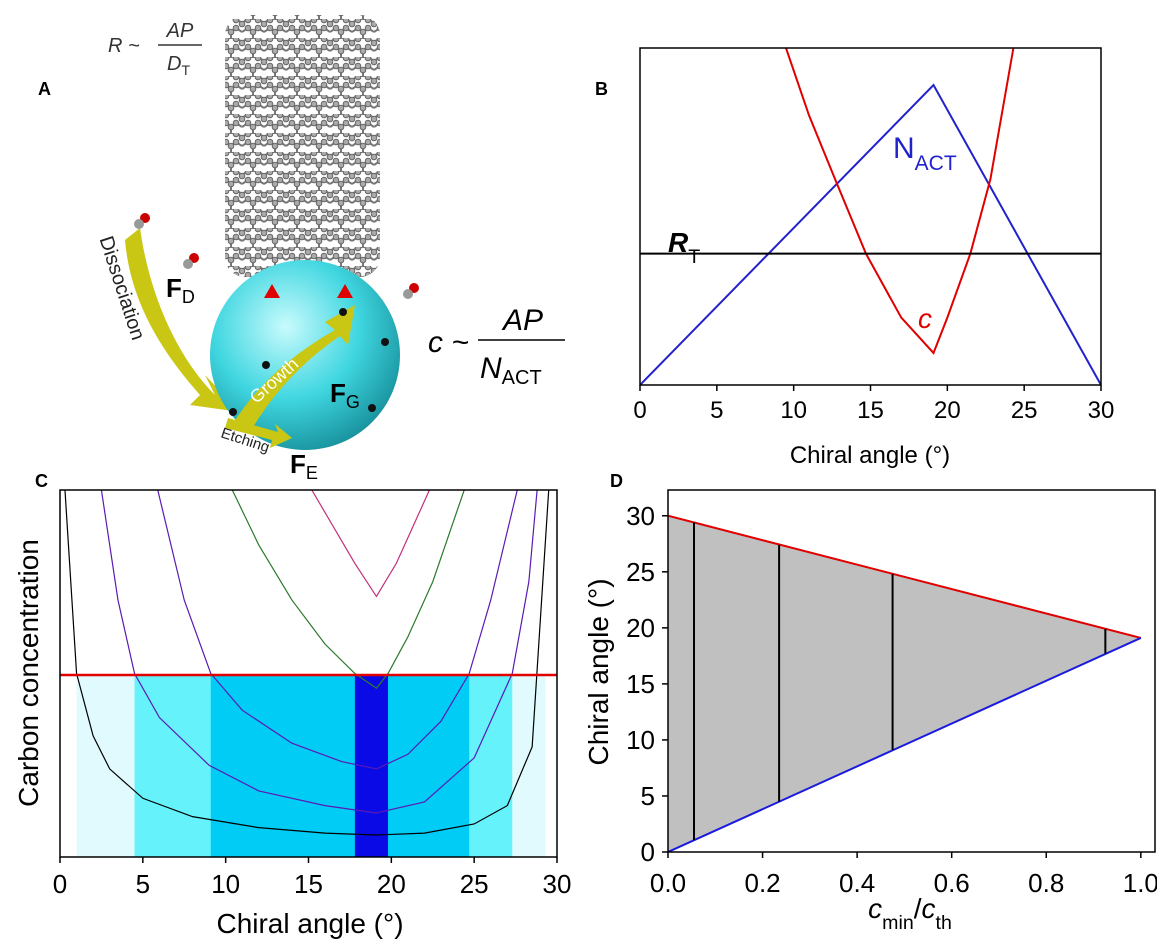 Image resolution: width=1157 pixels, height=941 pixels. Describe the element at coordinates (1046, 883) in the screenshot. I see `x-tick-label: 0.8` at that location.